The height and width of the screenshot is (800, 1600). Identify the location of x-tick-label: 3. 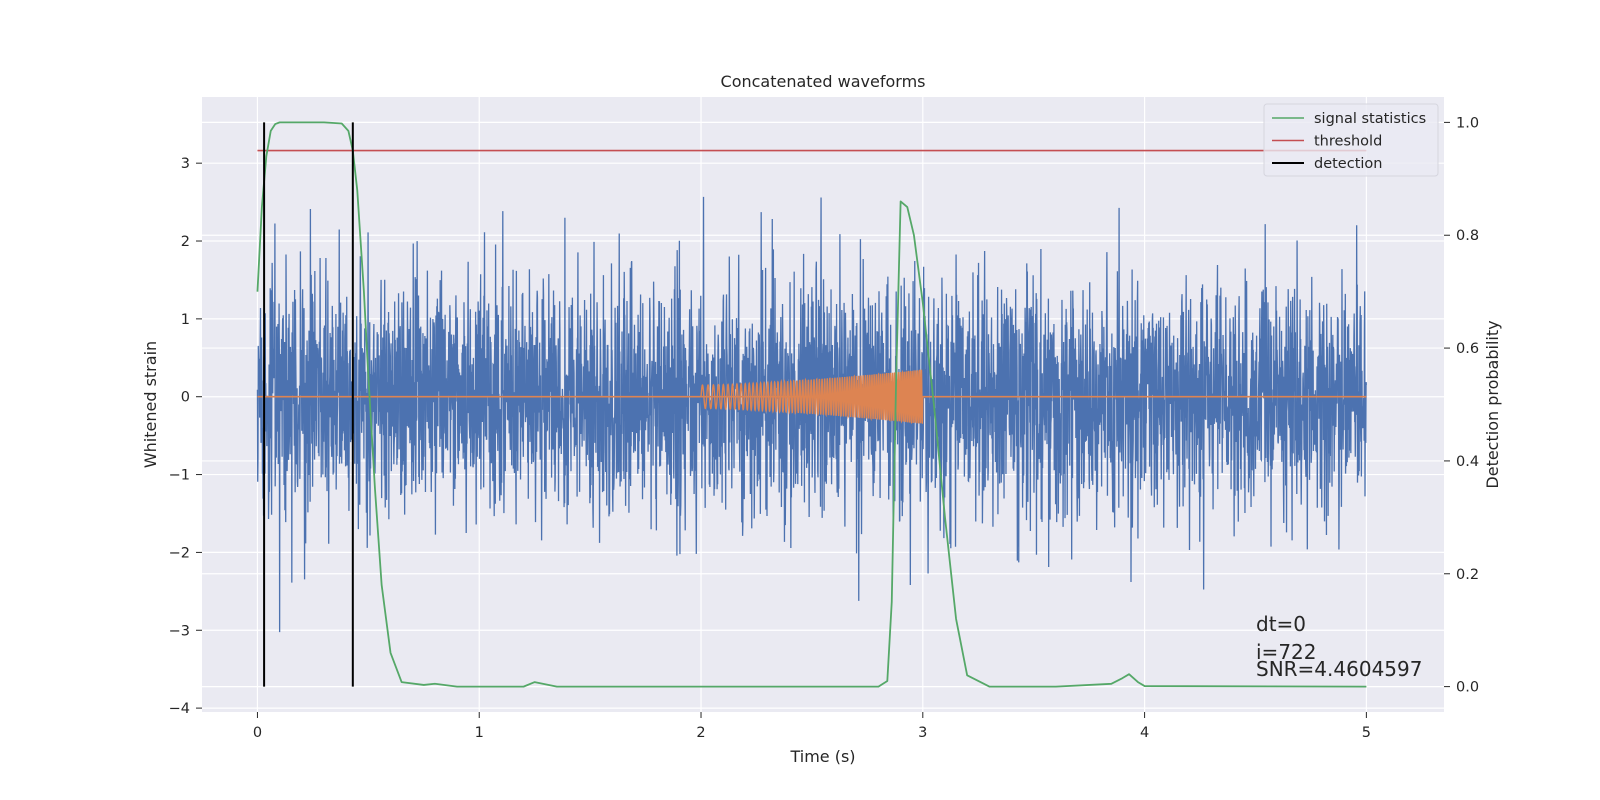
(922, 733).